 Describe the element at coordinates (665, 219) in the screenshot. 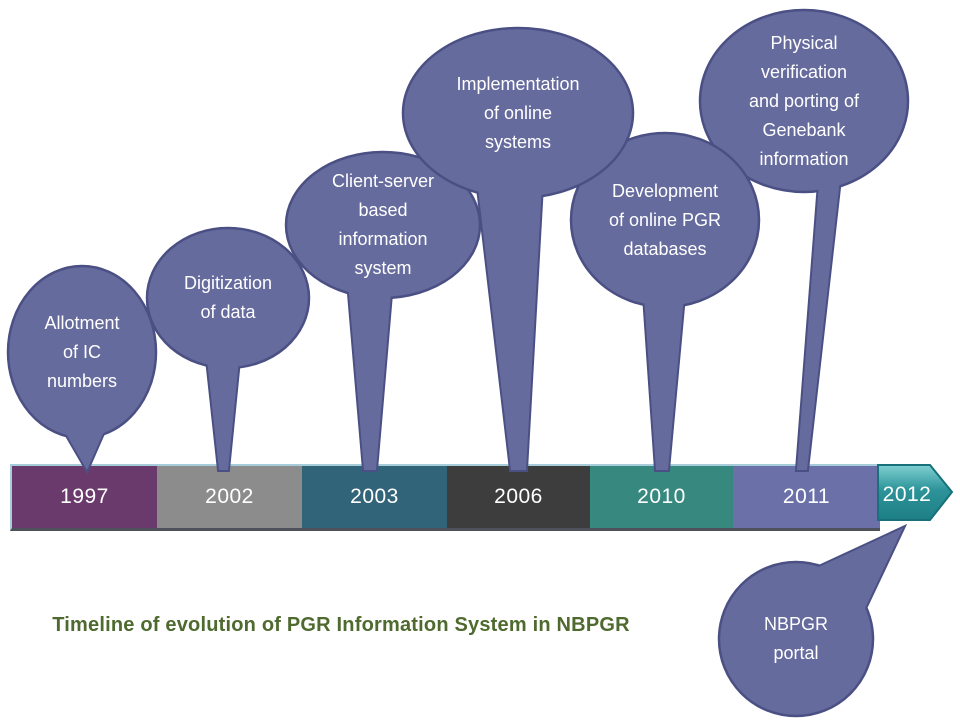

I see `balloon-label-development: Development of online PGR databases` at that location.